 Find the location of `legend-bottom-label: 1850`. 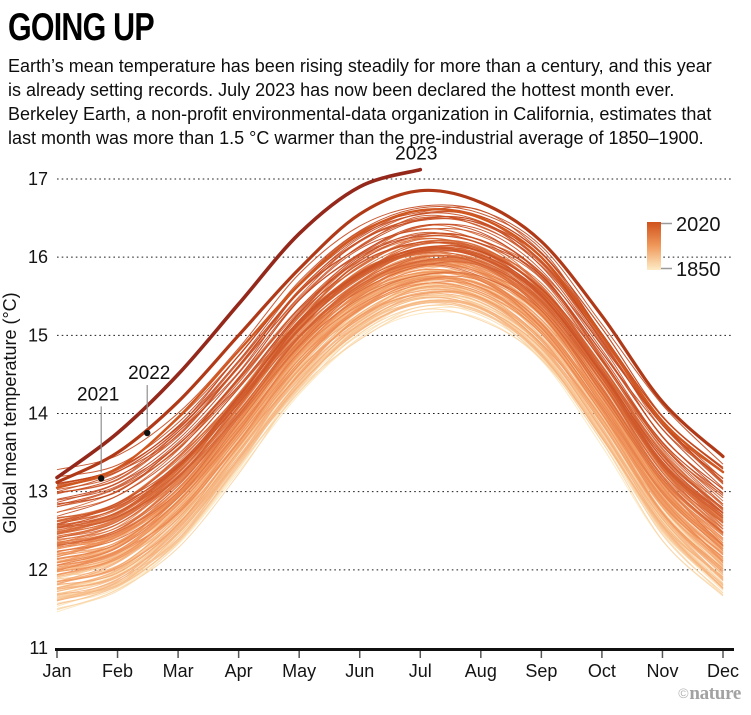

legend-bottom-label: 1850 is located at coordinates (698, 270).